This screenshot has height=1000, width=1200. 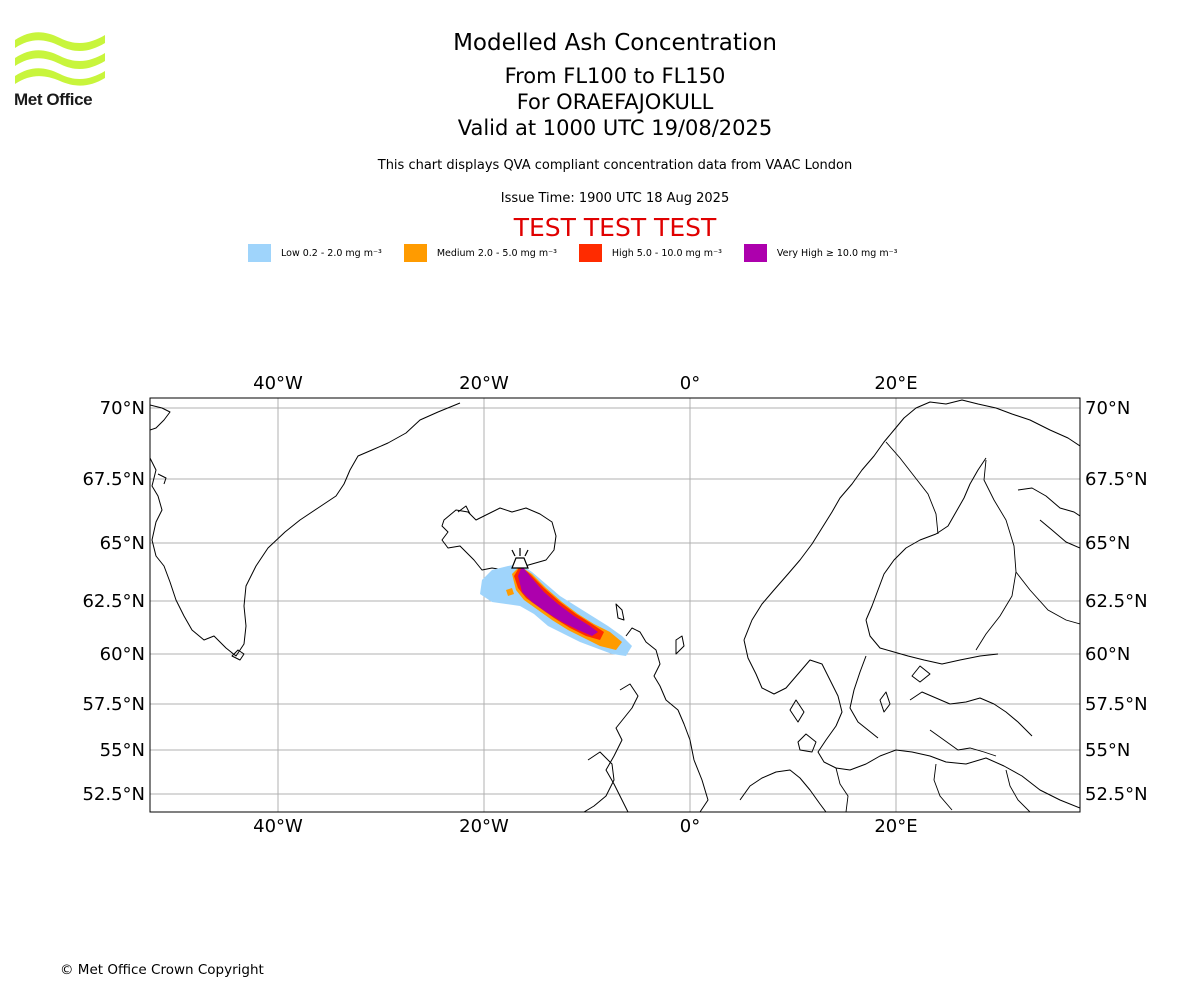 I want to click on chart-title: Modelled Ash Concentration, so click(x=615, y=43).